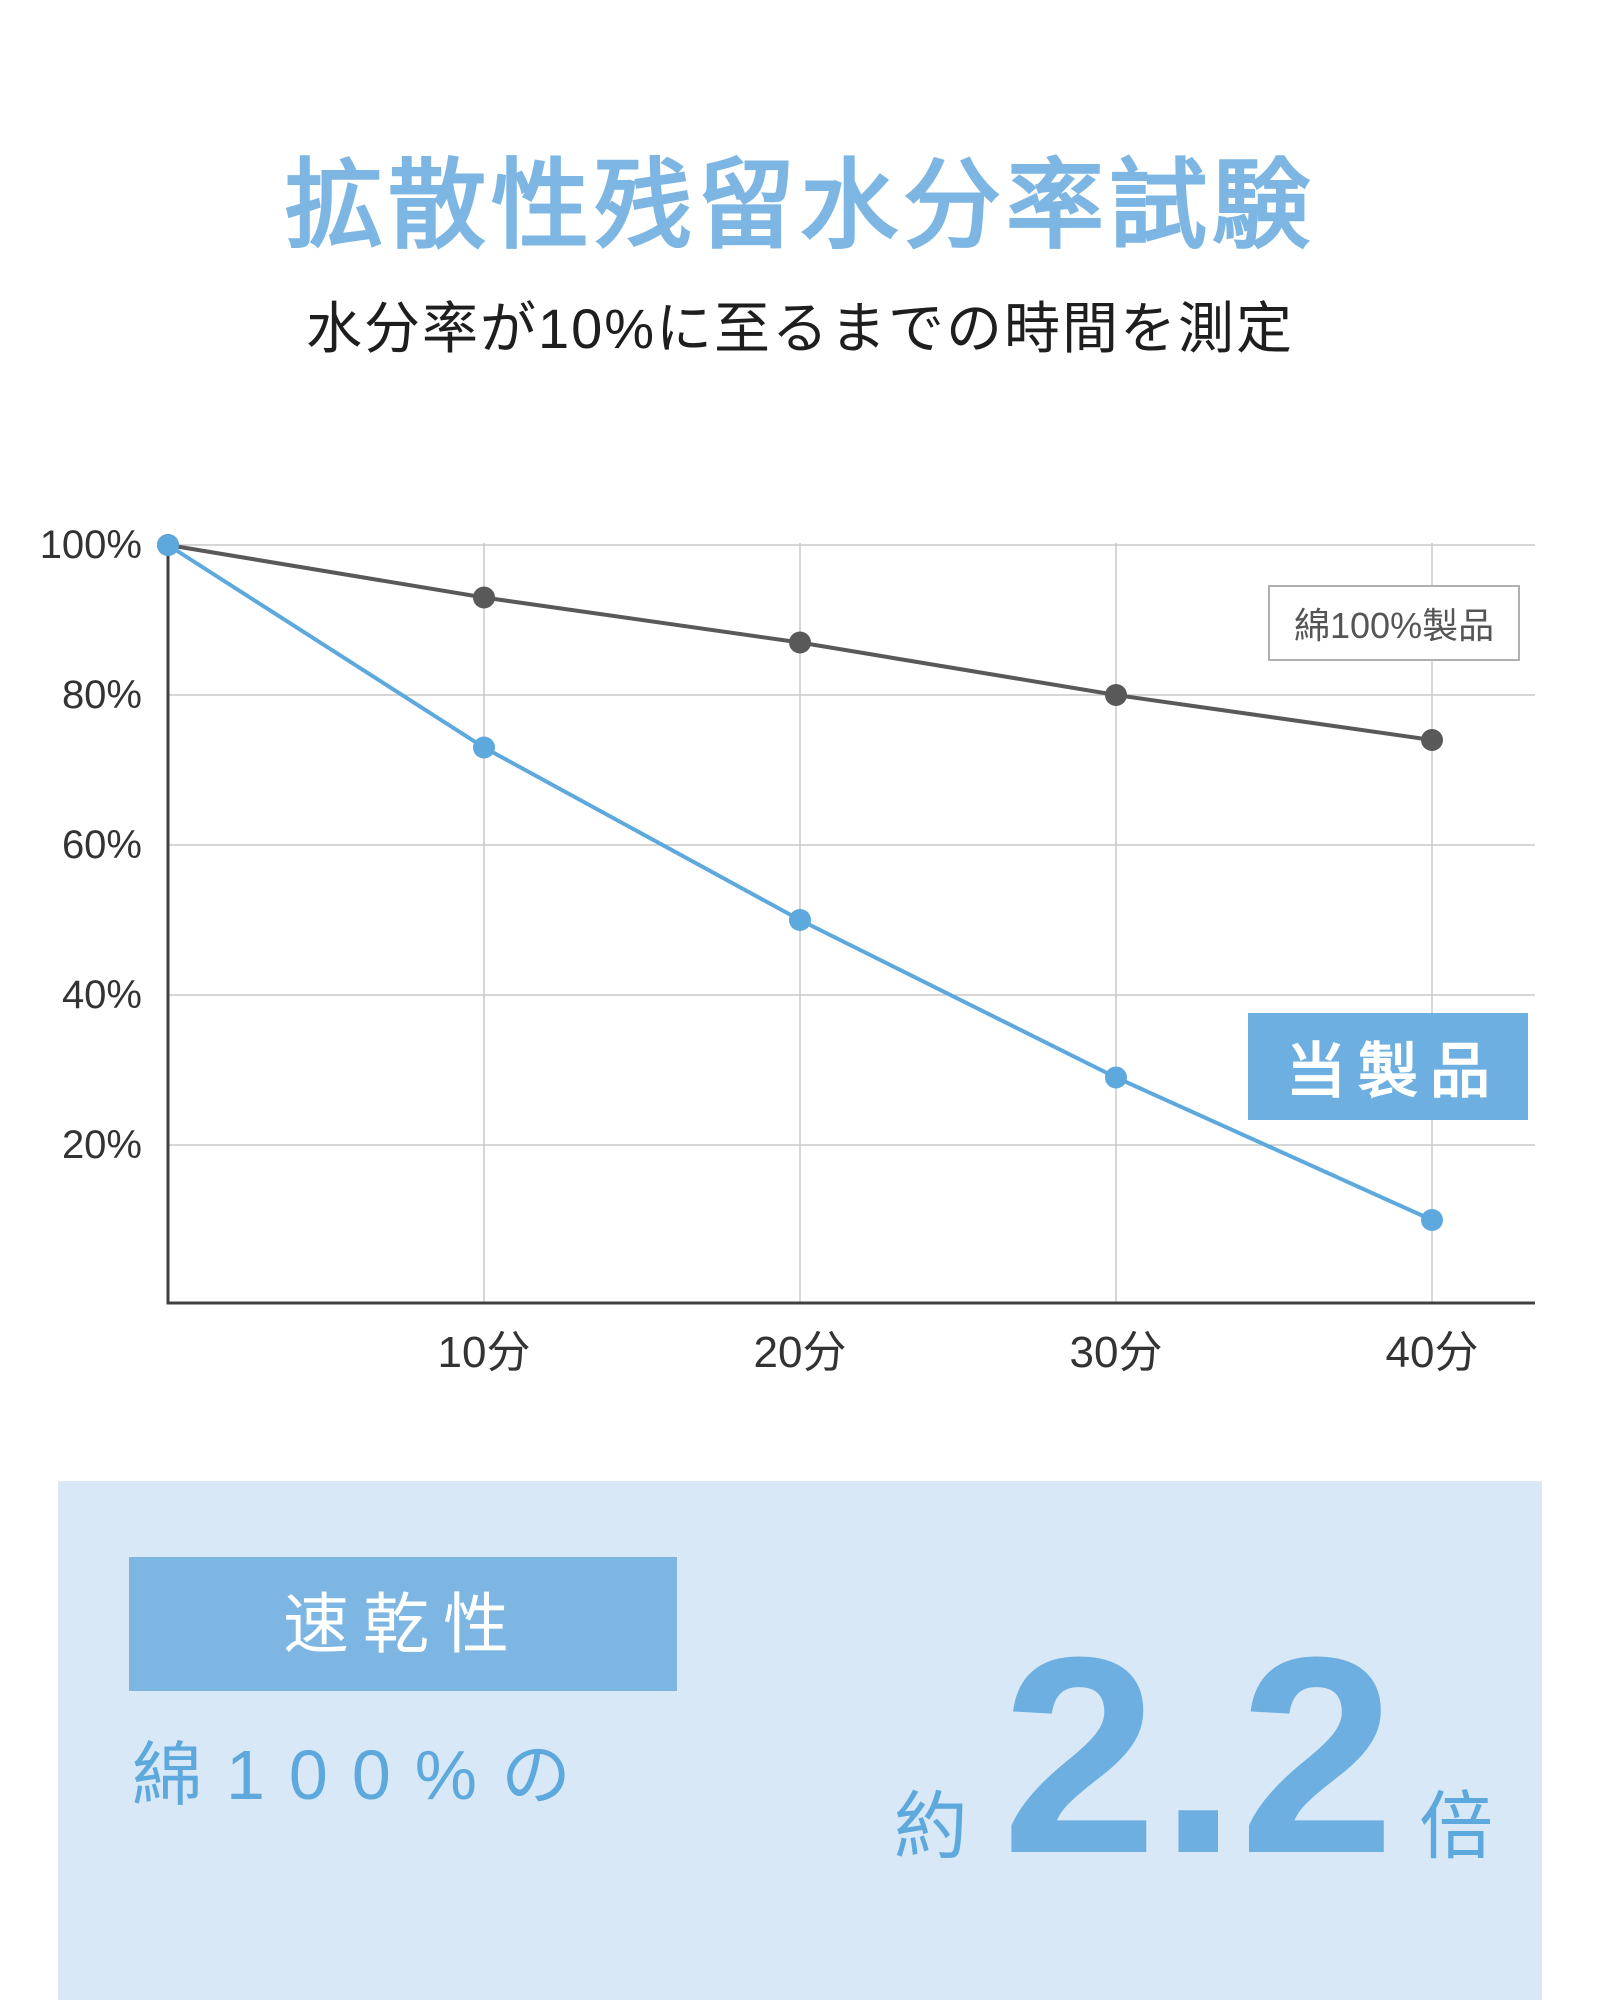  I want to click on svg-text: 60%, so click(102, 845).